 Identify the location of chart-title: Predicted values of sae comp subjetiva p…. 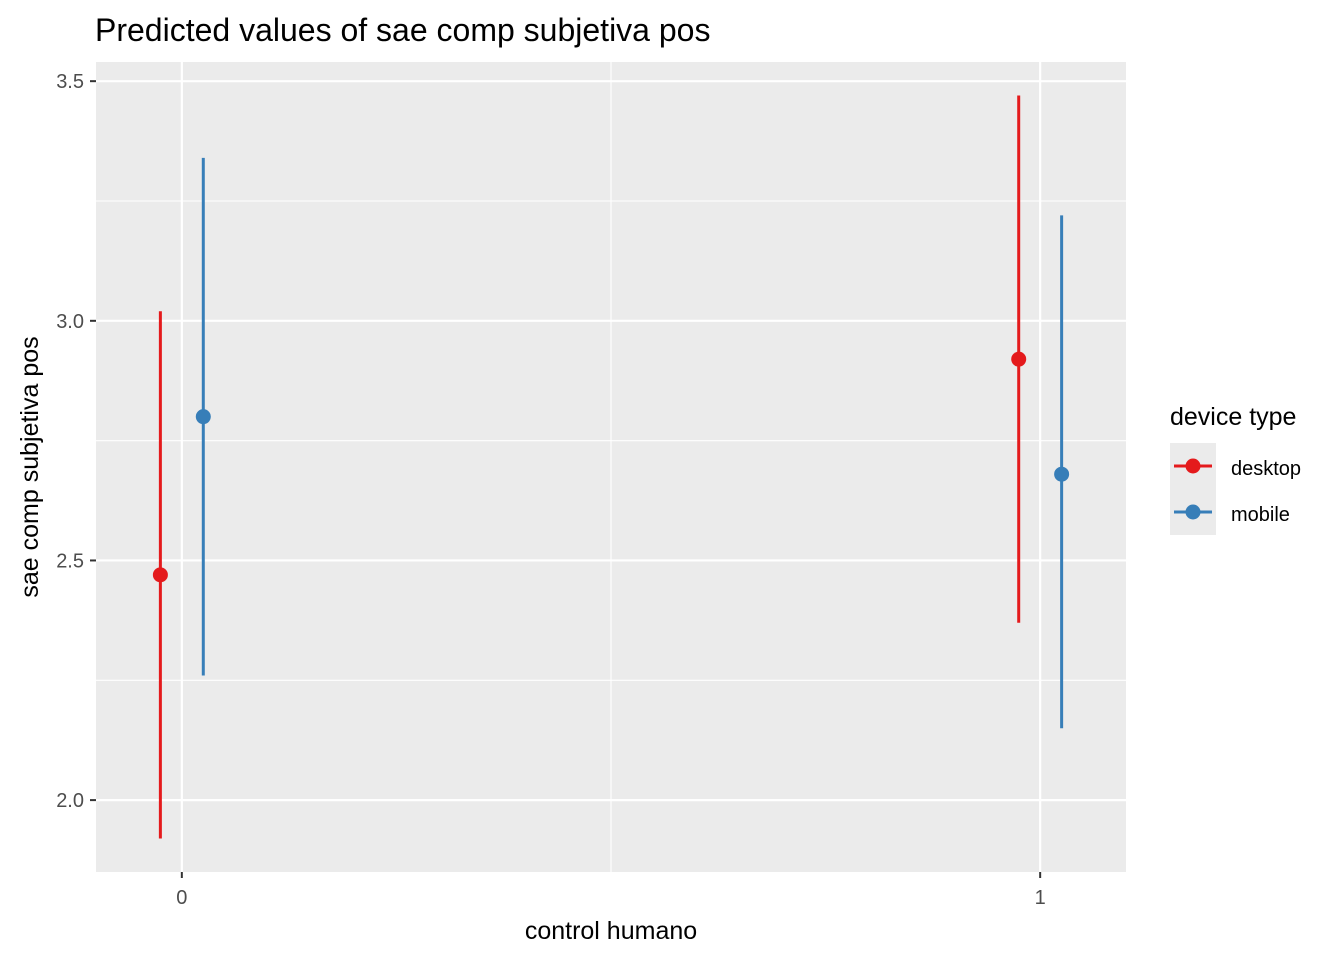
(402, 30).